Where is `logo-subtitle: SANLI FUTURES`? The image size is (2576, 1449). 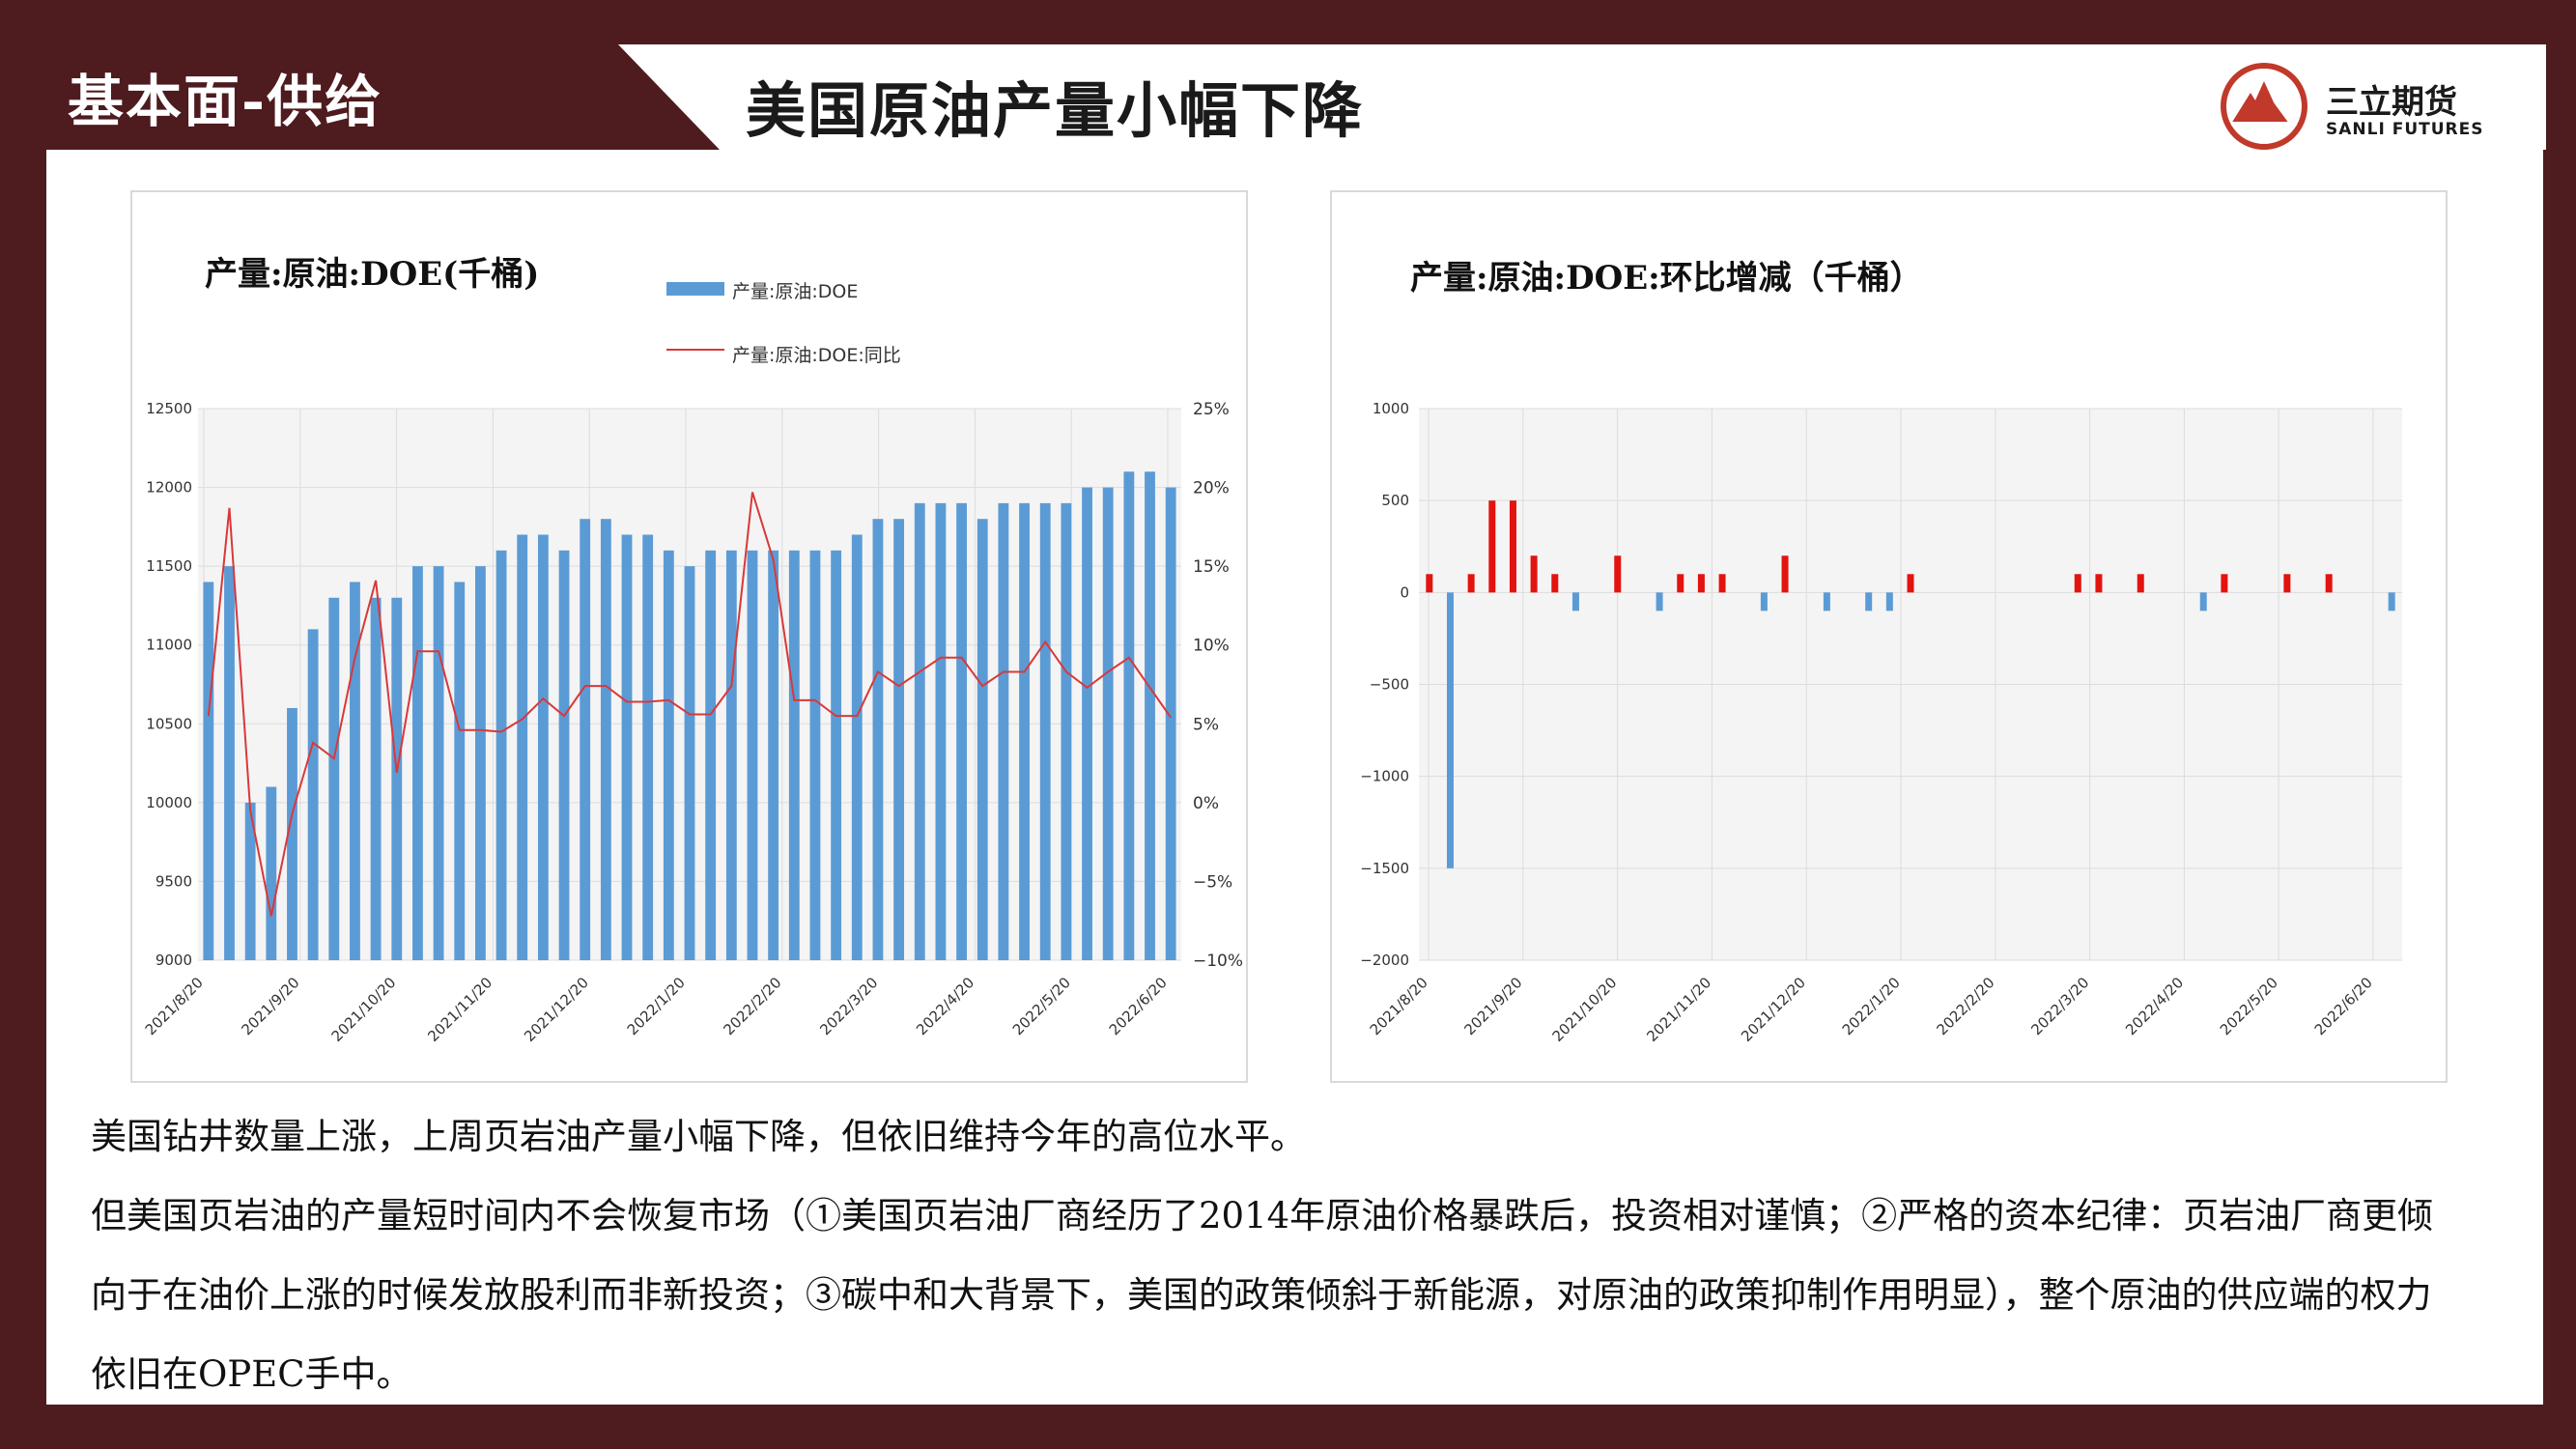
logo-subtitle: SANLI FUTURES is located at coordinates (2405, 129).